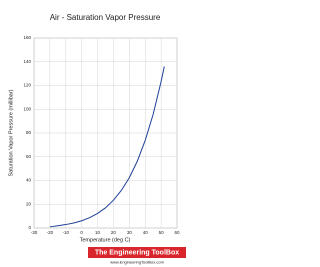  I want to click on brand-box, so click(137, 252).